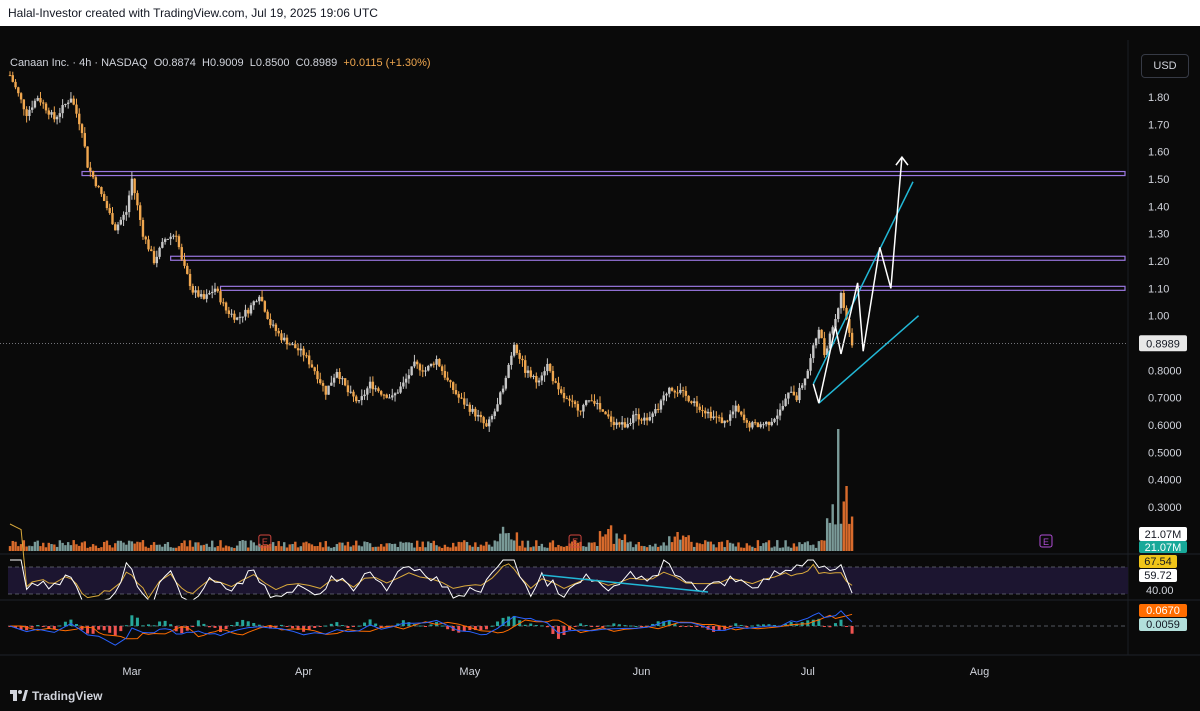  I want to click on time-tick-label: Jun, so click(642, 672).